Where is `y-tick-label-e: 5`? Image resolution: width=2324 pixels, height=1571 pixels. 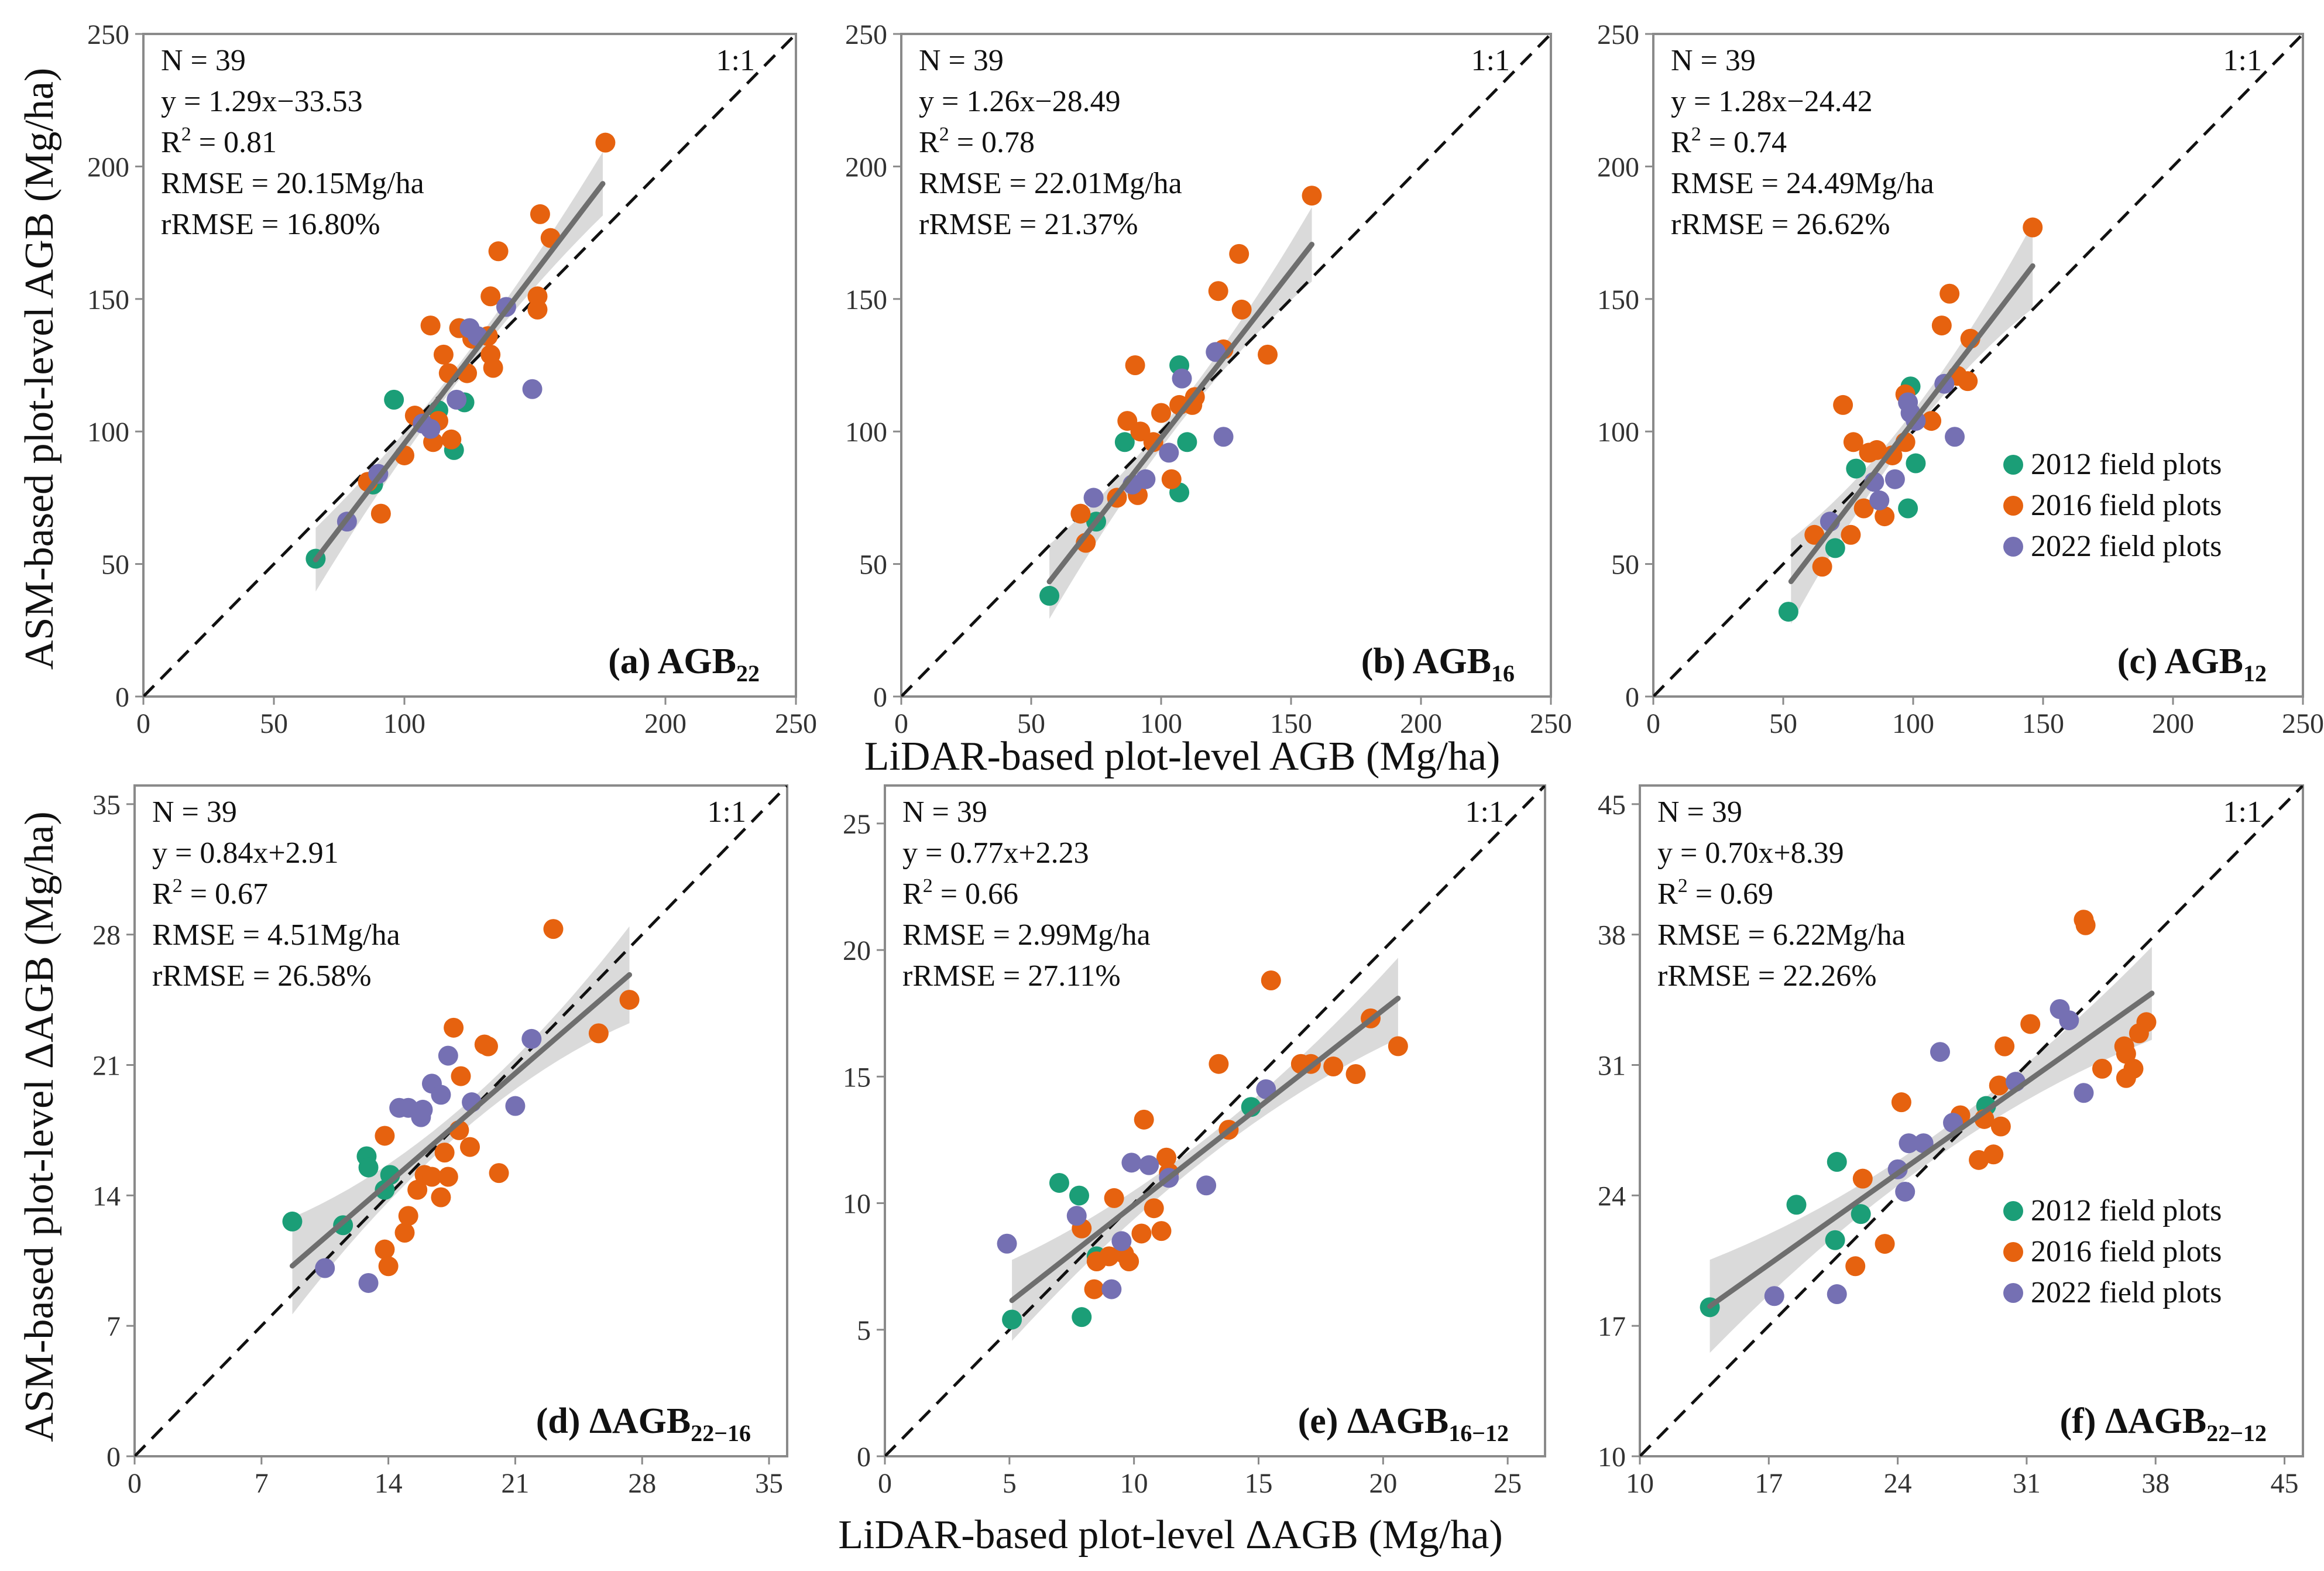
y-tick-label-e: 5 is located at coordinates (864, 1330).